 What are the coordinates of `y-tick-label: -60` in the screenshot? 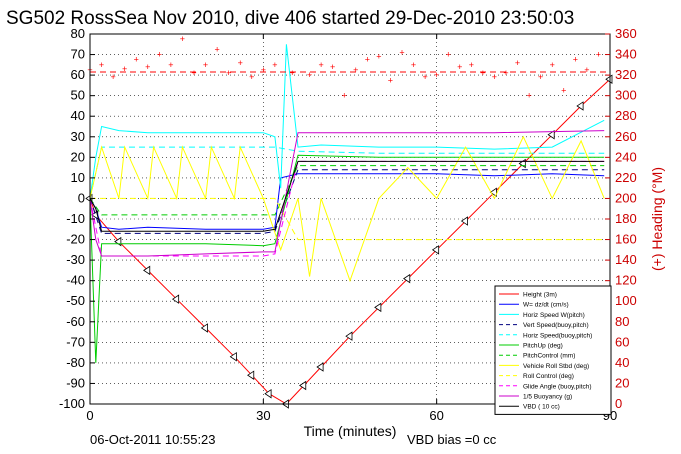 It's located at (75, 321).